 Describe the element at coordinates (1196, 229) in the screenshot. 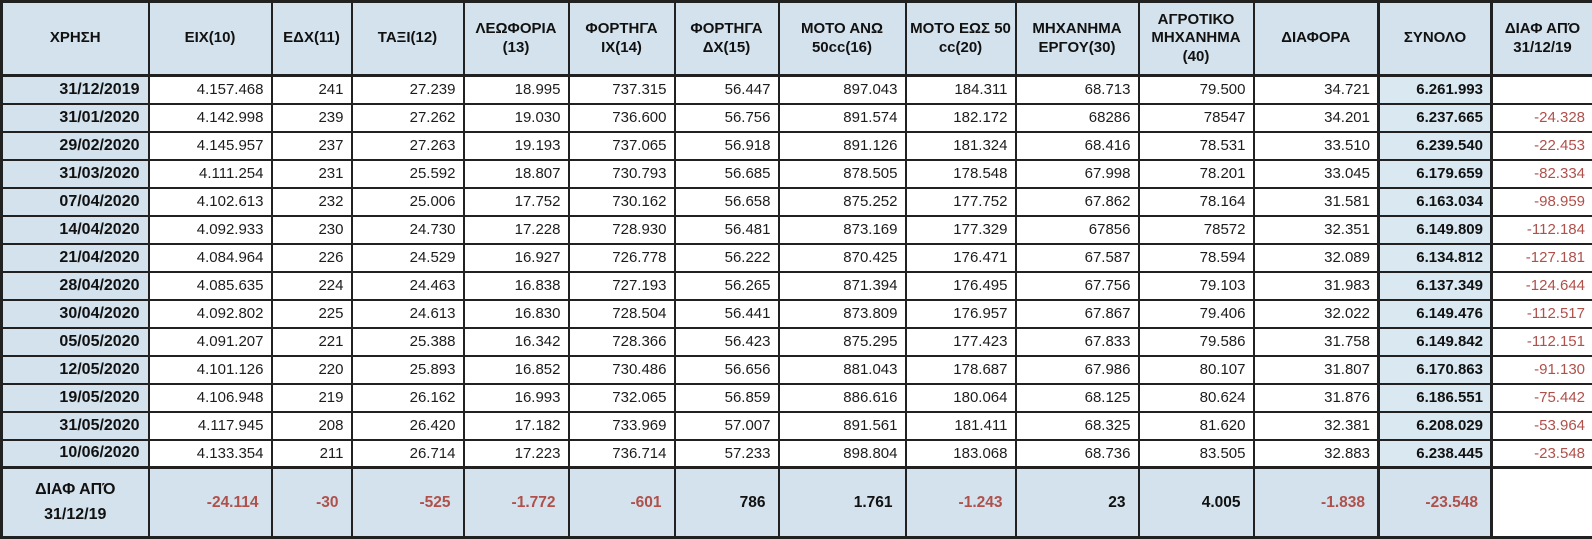

I see `cell-agrotiko-mixanima-40: 78572` at that location.